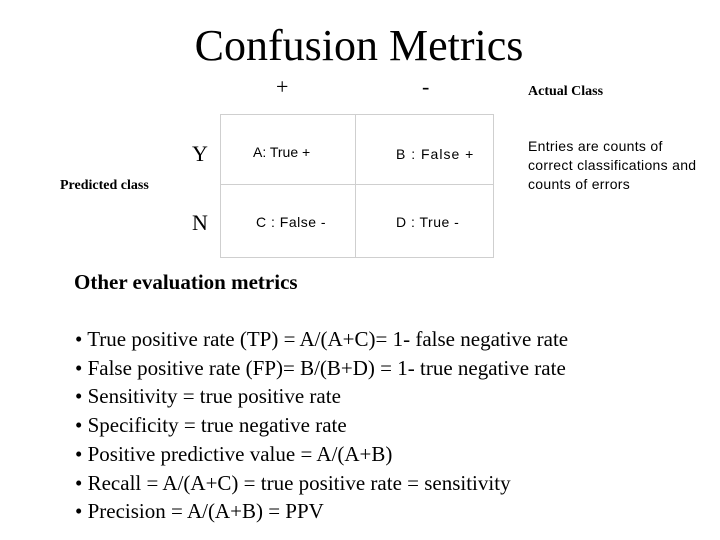 The width and height of the screenshot is (720, 540). Describe the element at coordinates (566, 91) in the screenshot. I see `actual-class-label: Actual Class` at that location.